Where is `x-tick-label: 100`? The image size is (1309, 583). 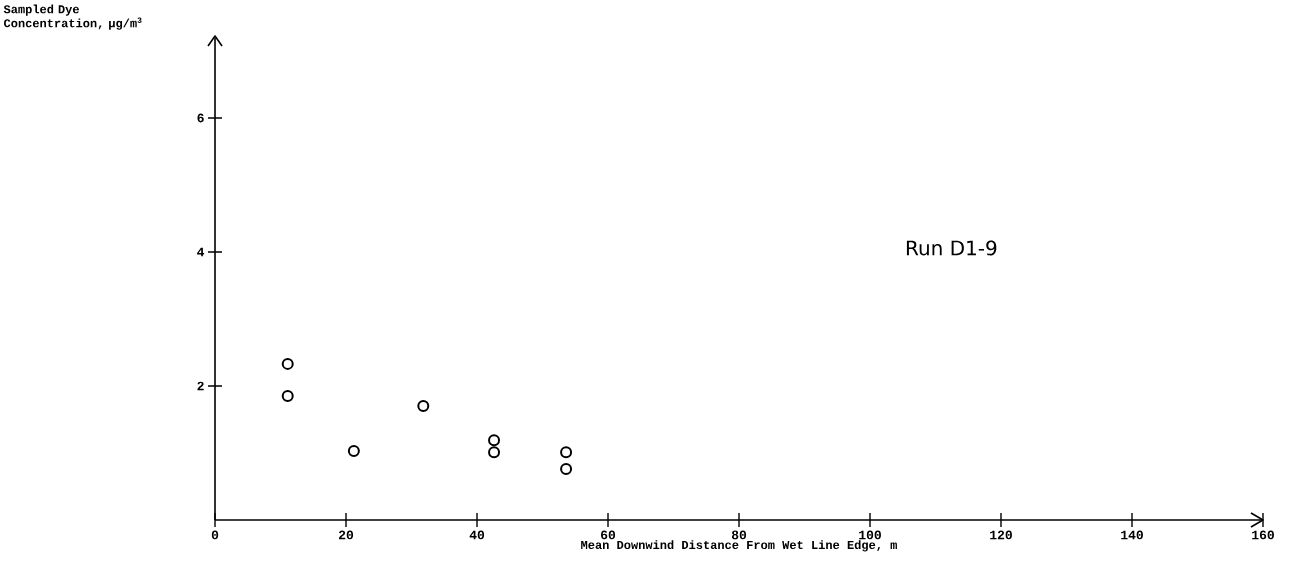
x-tick-label: 100 is located at coordinates (870, 535).